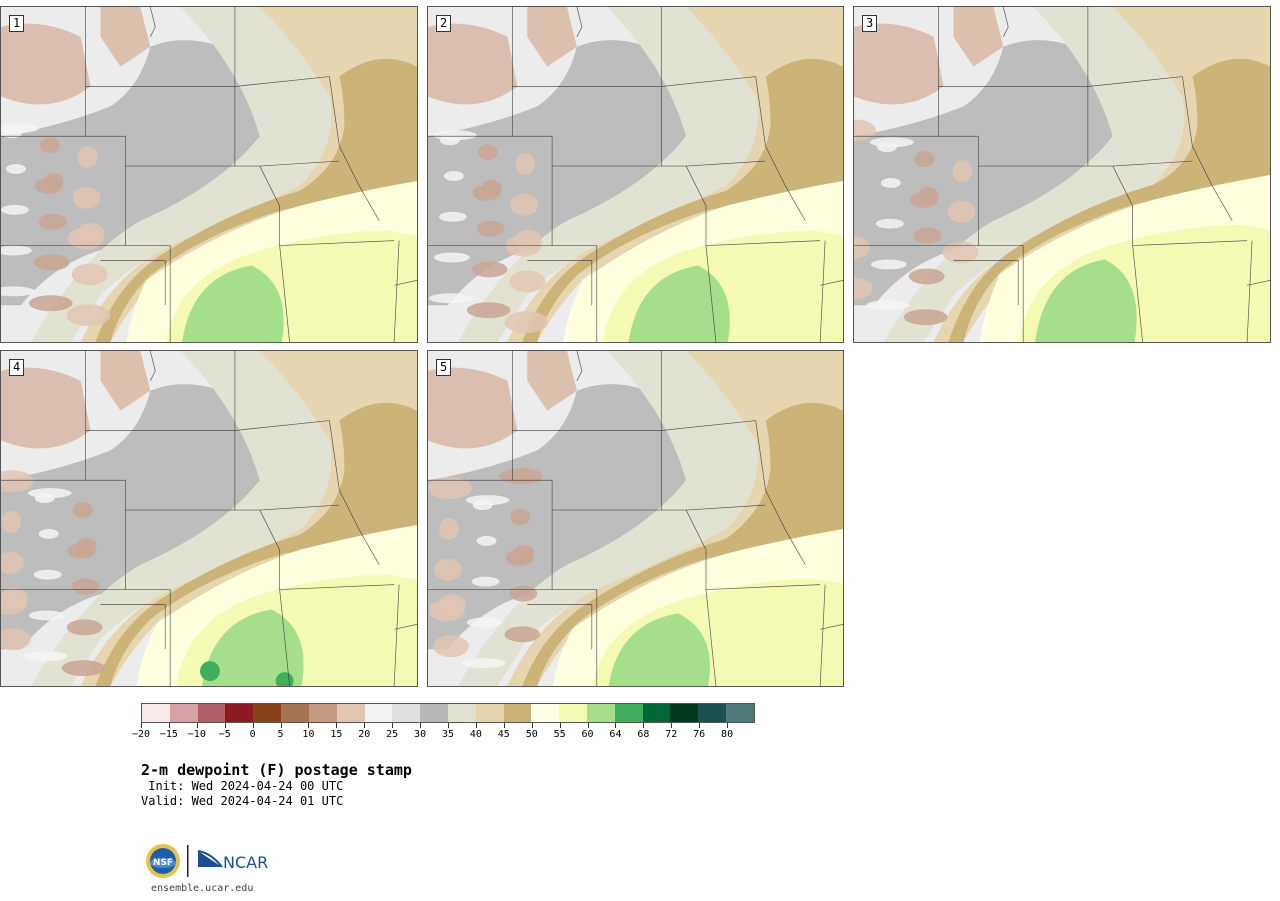 This screenshot has height=901, width=1280. What do you see at coordinates (209, 174) in the screenshot?
I see `map-panel-1: 1` at bounding box center [209, 174].